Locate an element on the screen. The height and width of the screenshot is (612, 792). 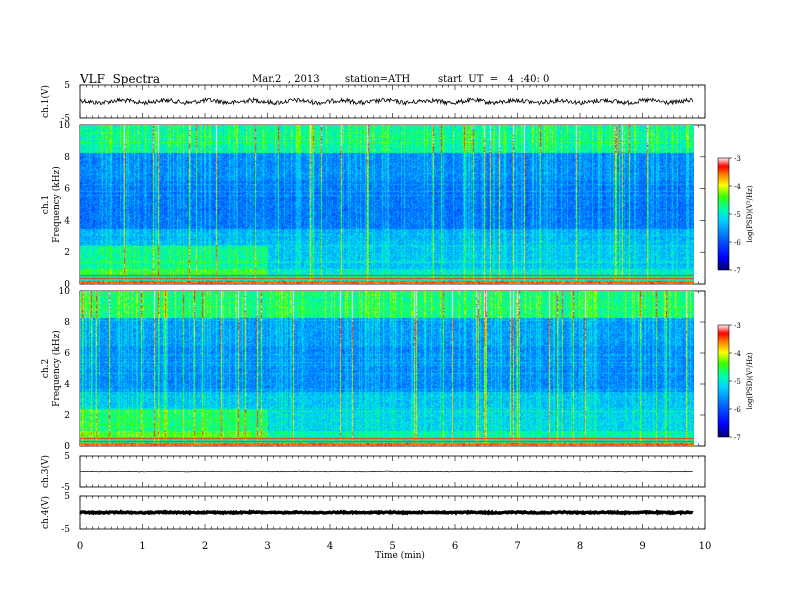
x-axis-label: Time (min) is located at coordinates (400, 555).